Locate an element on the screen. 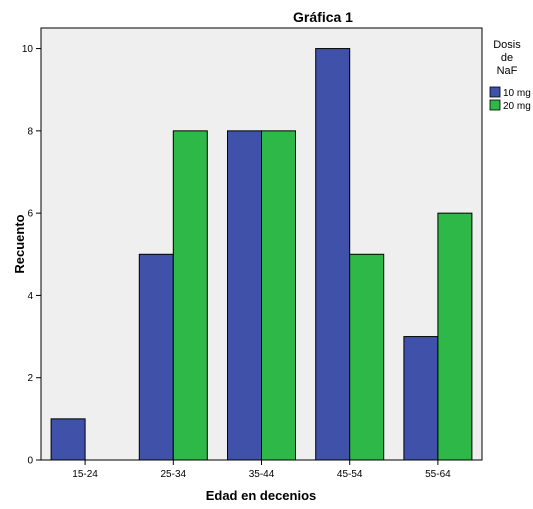 The width and height of the screenshot is (533, 509). x-tick-label-55-64: 55-64 is located at coordinates (438, 474).